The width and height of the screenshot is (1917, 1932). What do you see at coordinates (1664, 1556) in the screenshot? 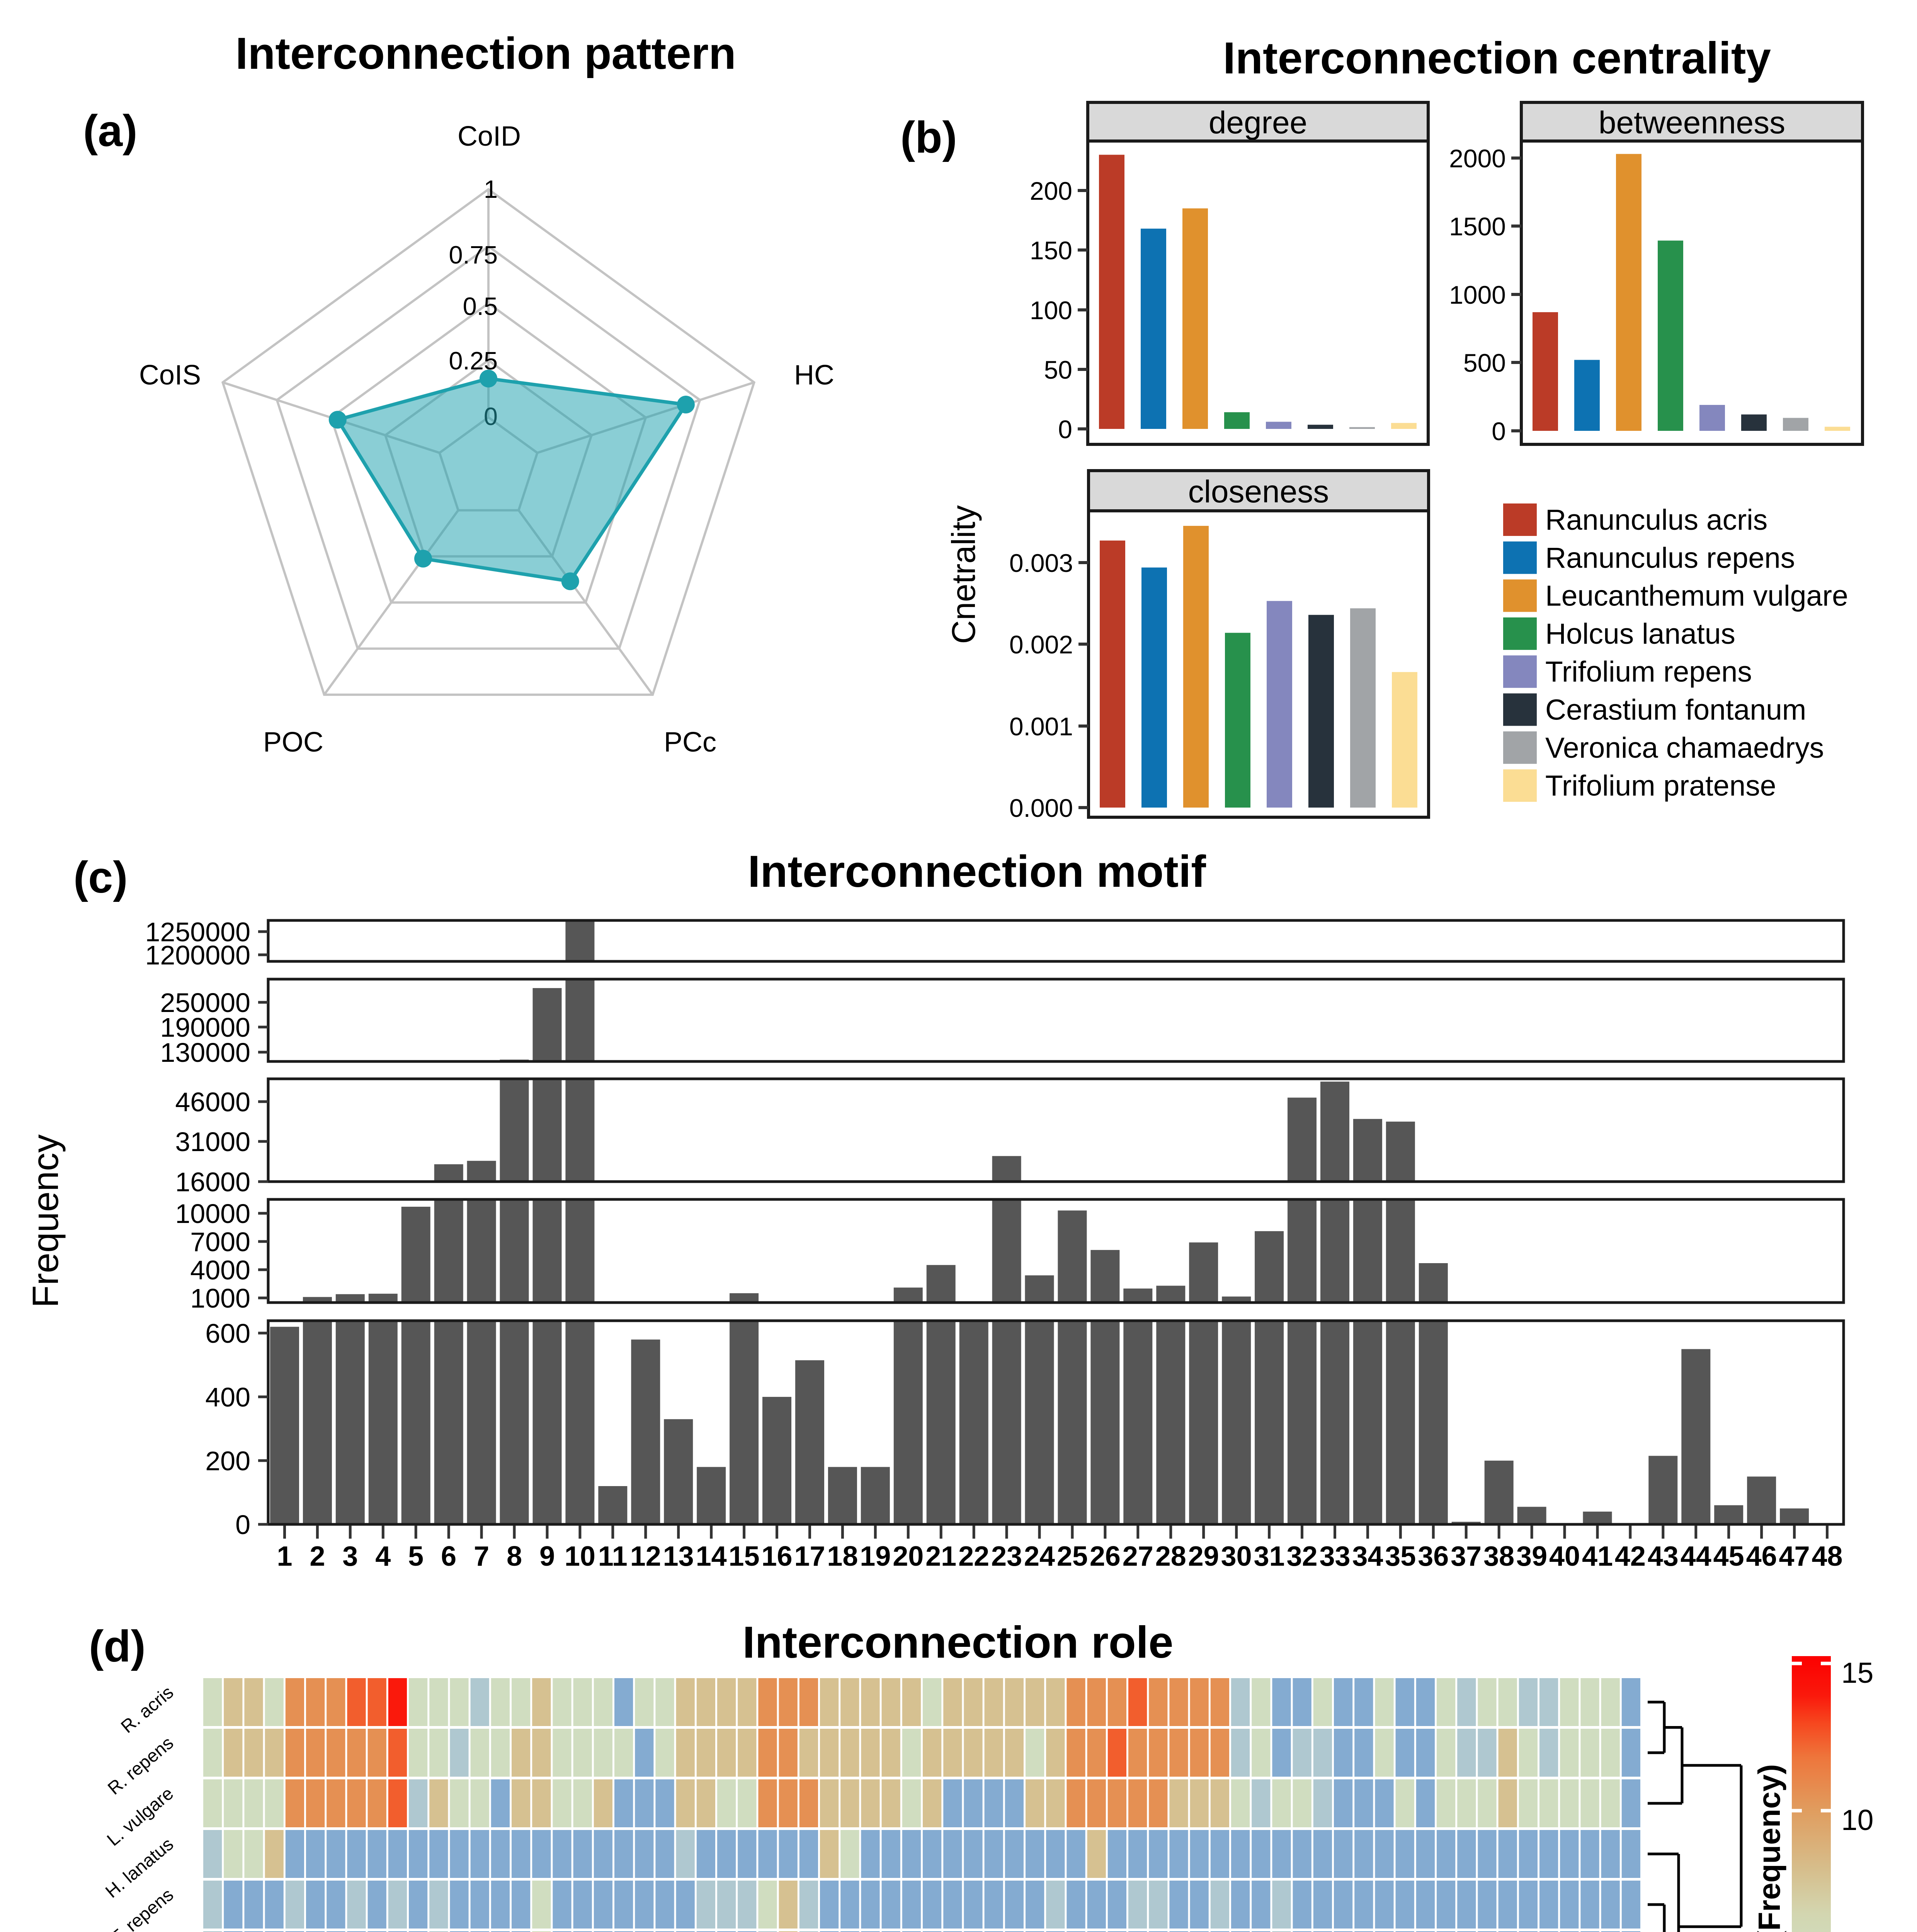
I see `svg-text: 43` at bounding box center [1664, 1556].